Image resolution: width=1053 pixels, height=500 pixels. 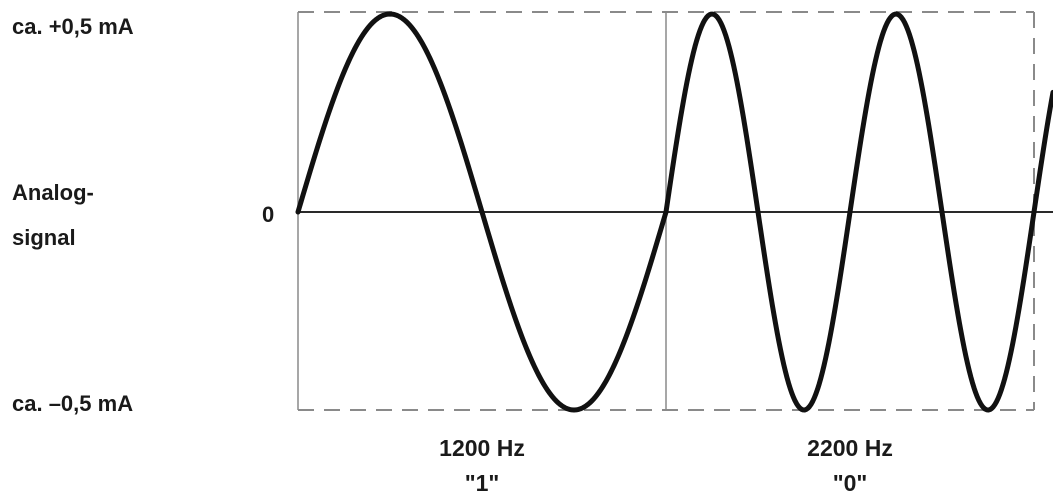 I want to click on signal-label-line1: Analog-, so click(x=53, y=192).